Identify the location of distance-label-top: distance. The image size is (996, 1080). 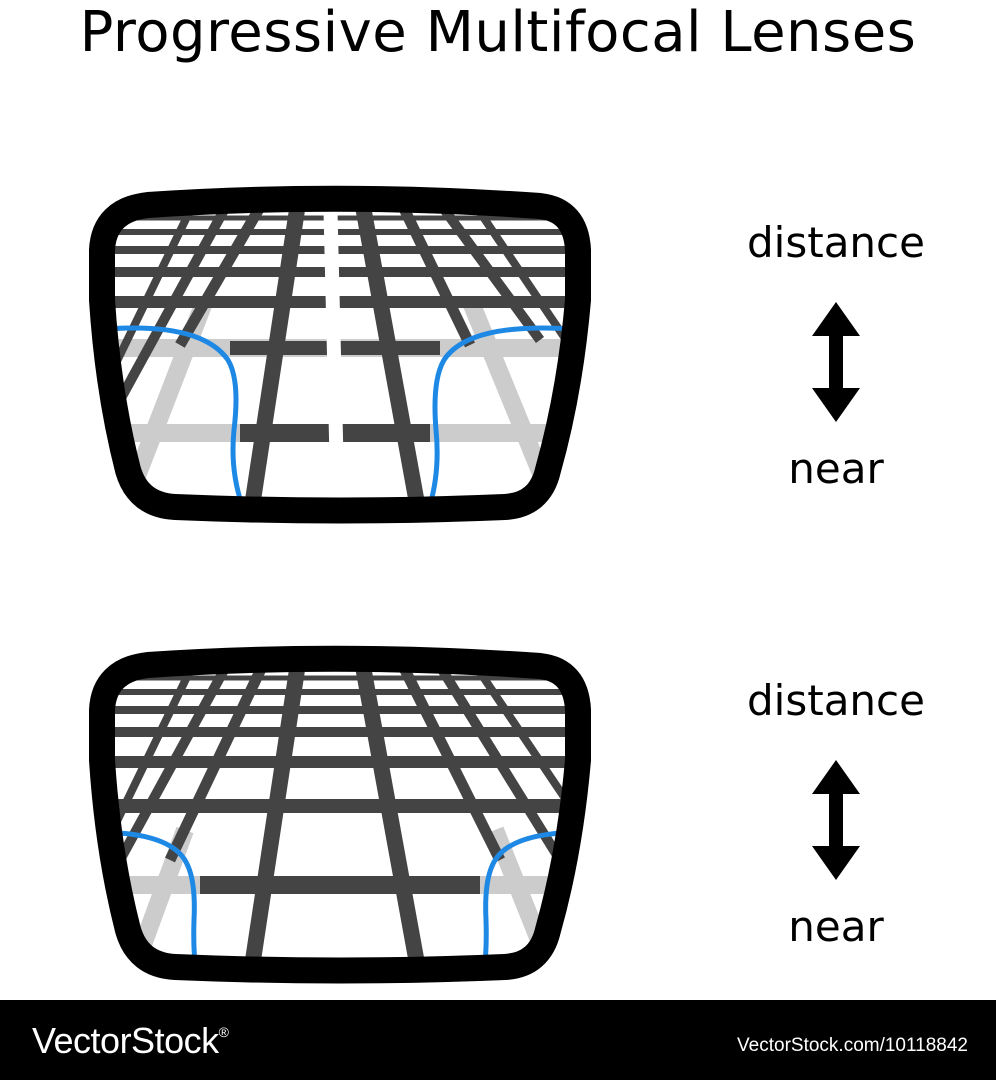
(836, 242).